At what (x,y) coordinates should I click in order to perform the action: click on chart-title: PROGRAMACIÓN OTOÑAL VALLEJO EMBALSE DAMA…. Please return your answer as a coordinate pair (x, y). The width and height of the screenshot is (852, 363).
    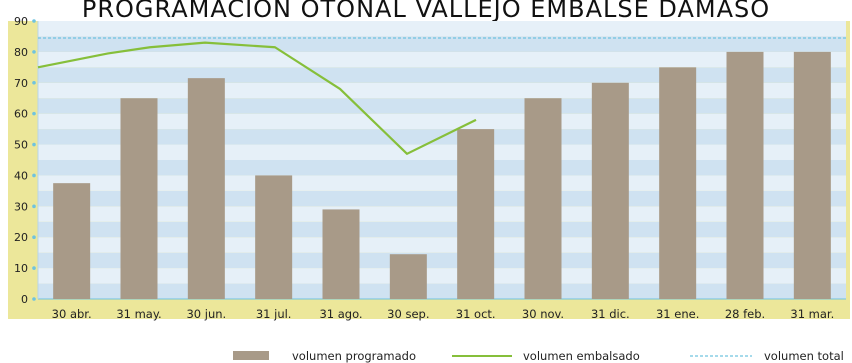
    Looking at the image, I should click on (426, 11).